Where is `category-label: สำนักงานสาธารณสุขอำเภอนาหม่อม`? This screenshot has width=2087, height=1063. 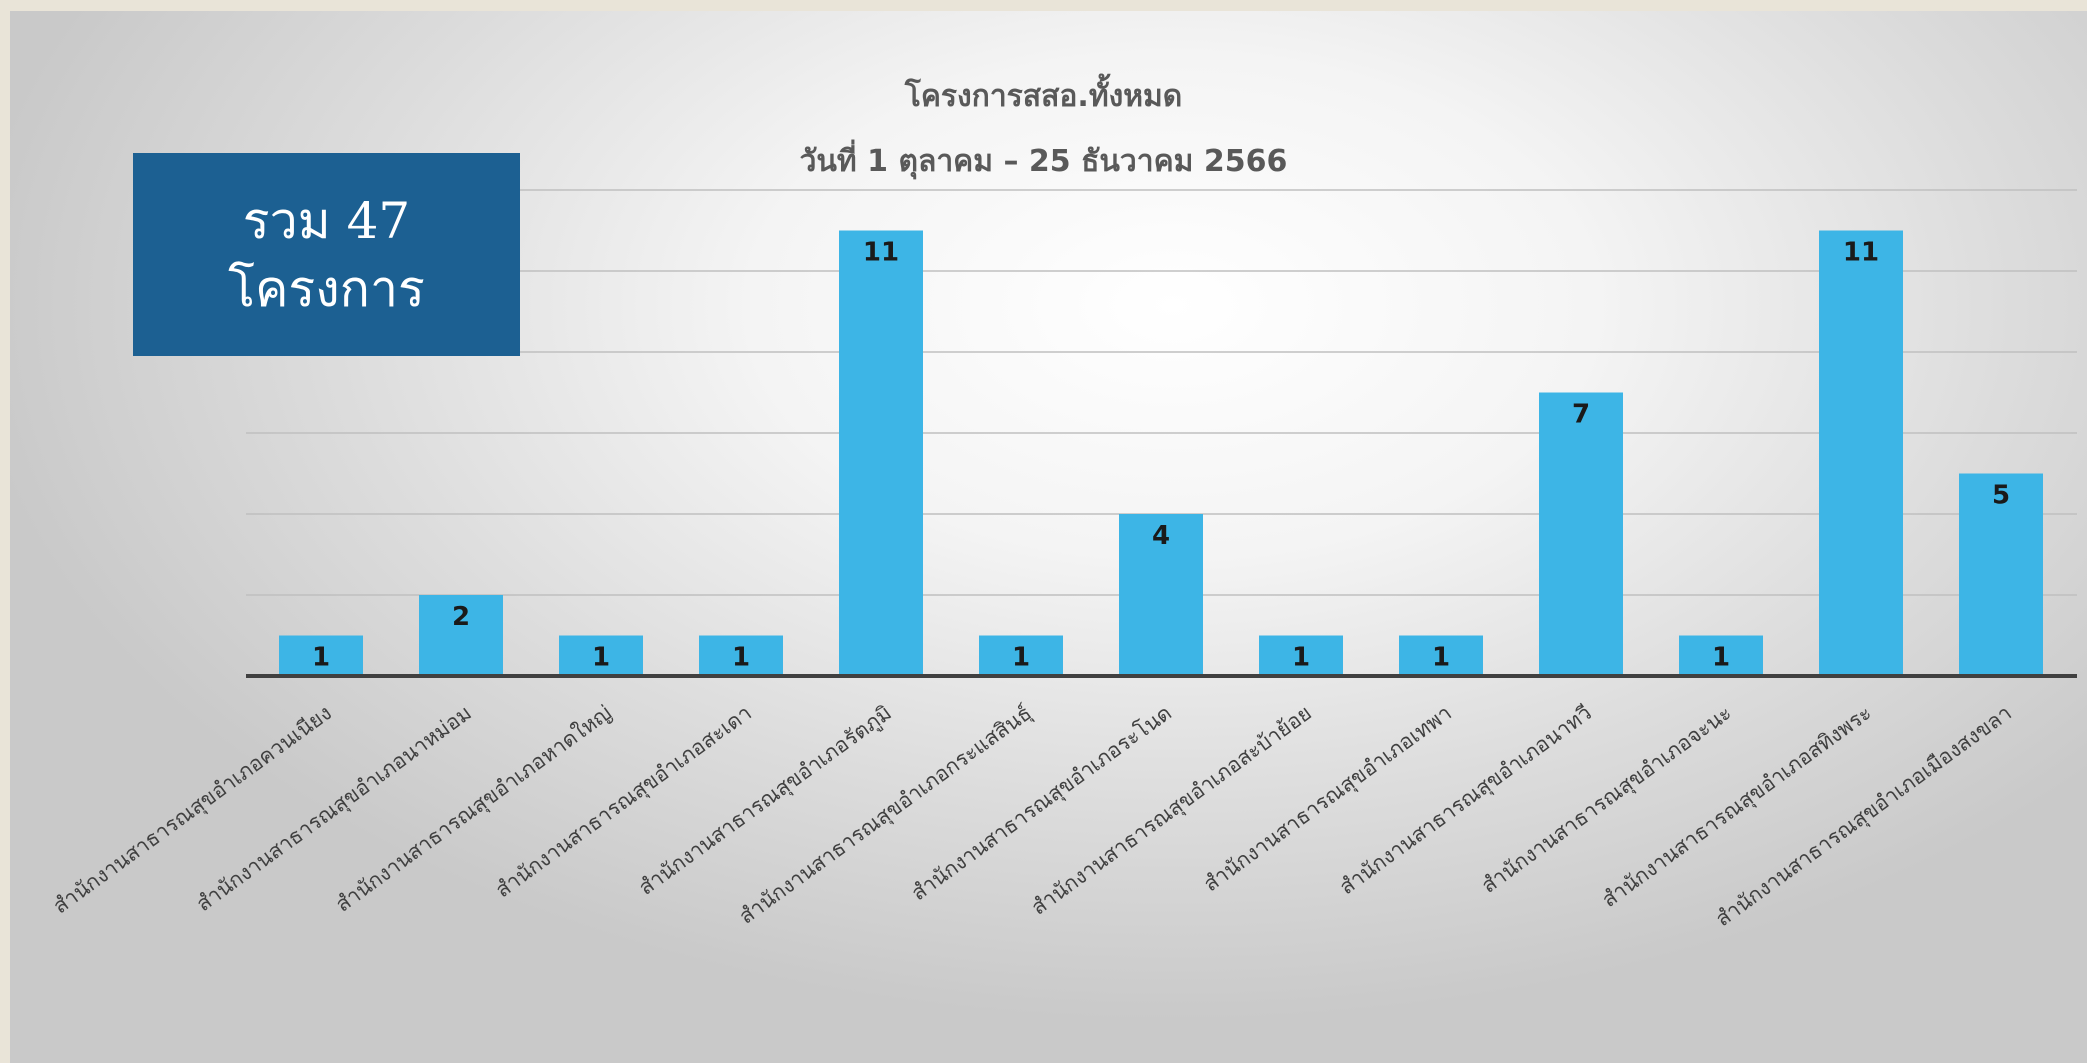
category-label: สำนักงานสาธารณสุขอำเภอนาหม่อม is located at coordinates (334, 809).